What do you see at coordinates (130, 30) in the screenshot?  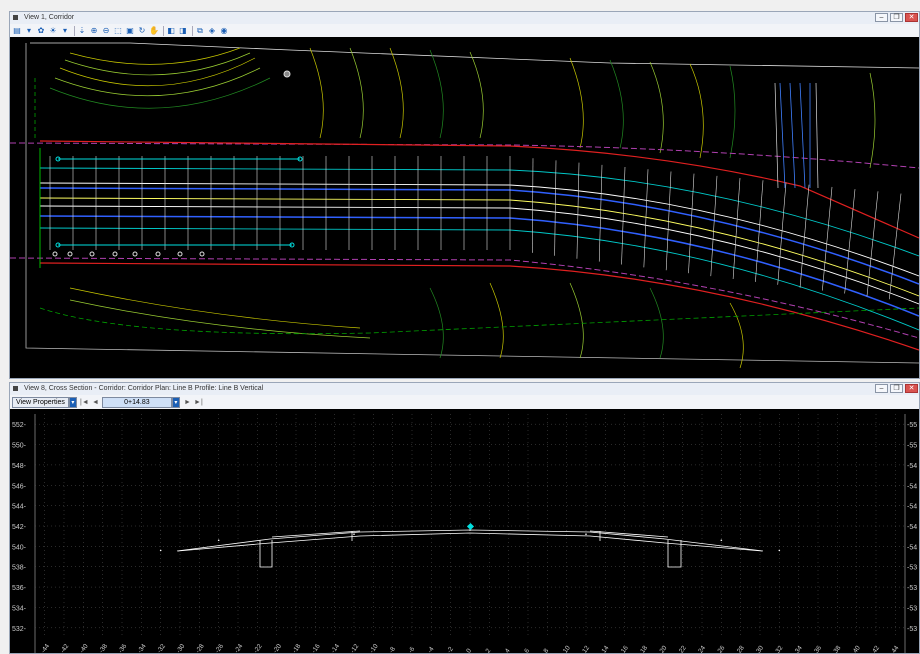 I see `fit-view-icon: ▣` at bounding box center [130, 30].